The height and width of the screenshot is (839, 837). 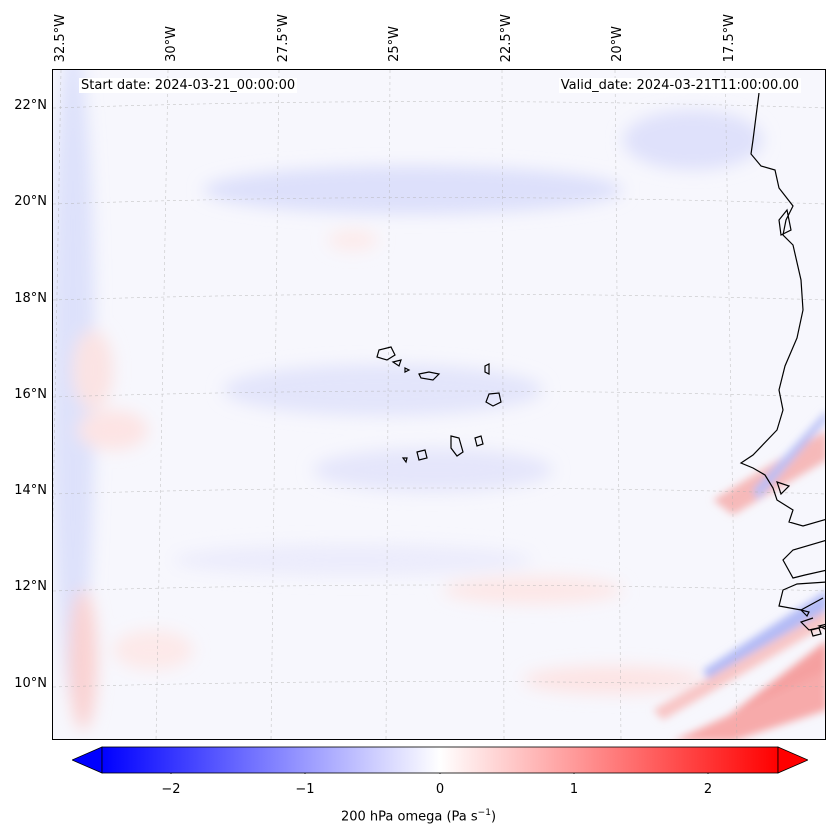 I want to click on cb-tick-1: 1, so click(x=574, y=789).